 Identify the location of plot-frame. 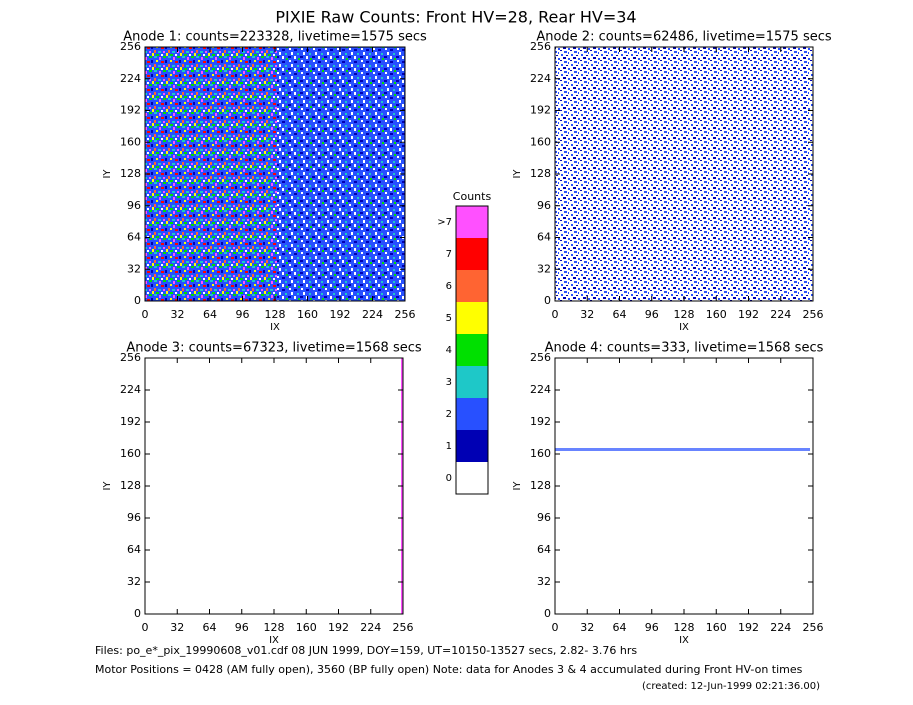
(274, 486).